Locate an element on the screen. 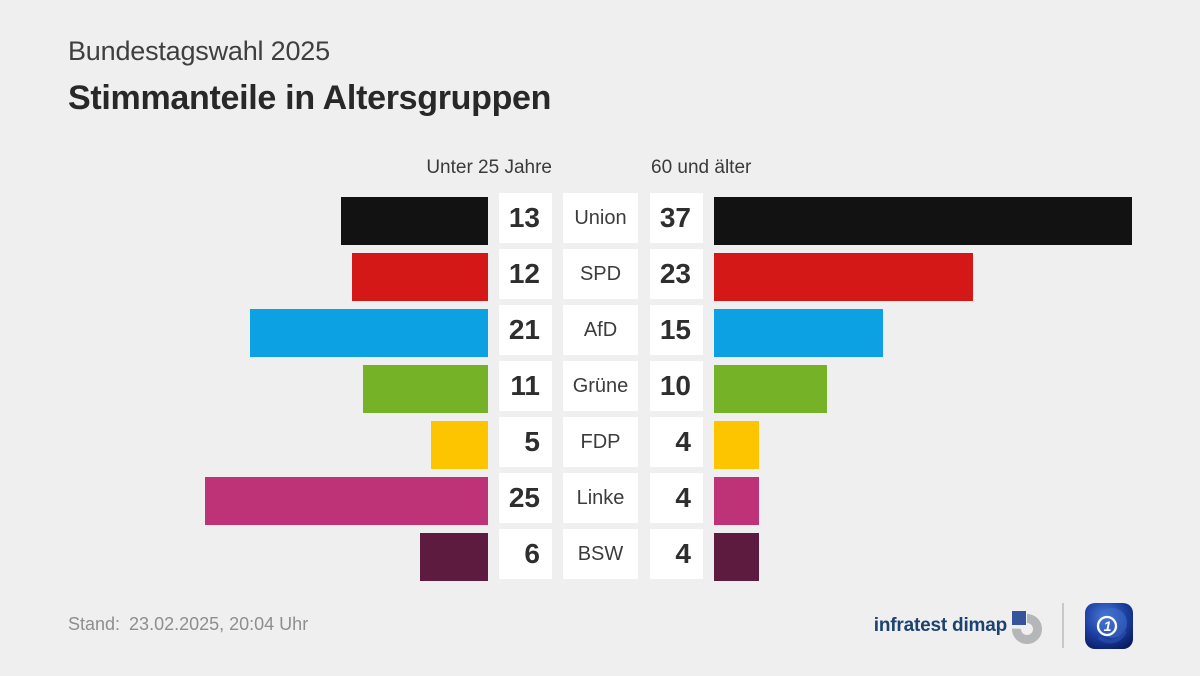  footer-divider is located at coordinates (1063, 625).